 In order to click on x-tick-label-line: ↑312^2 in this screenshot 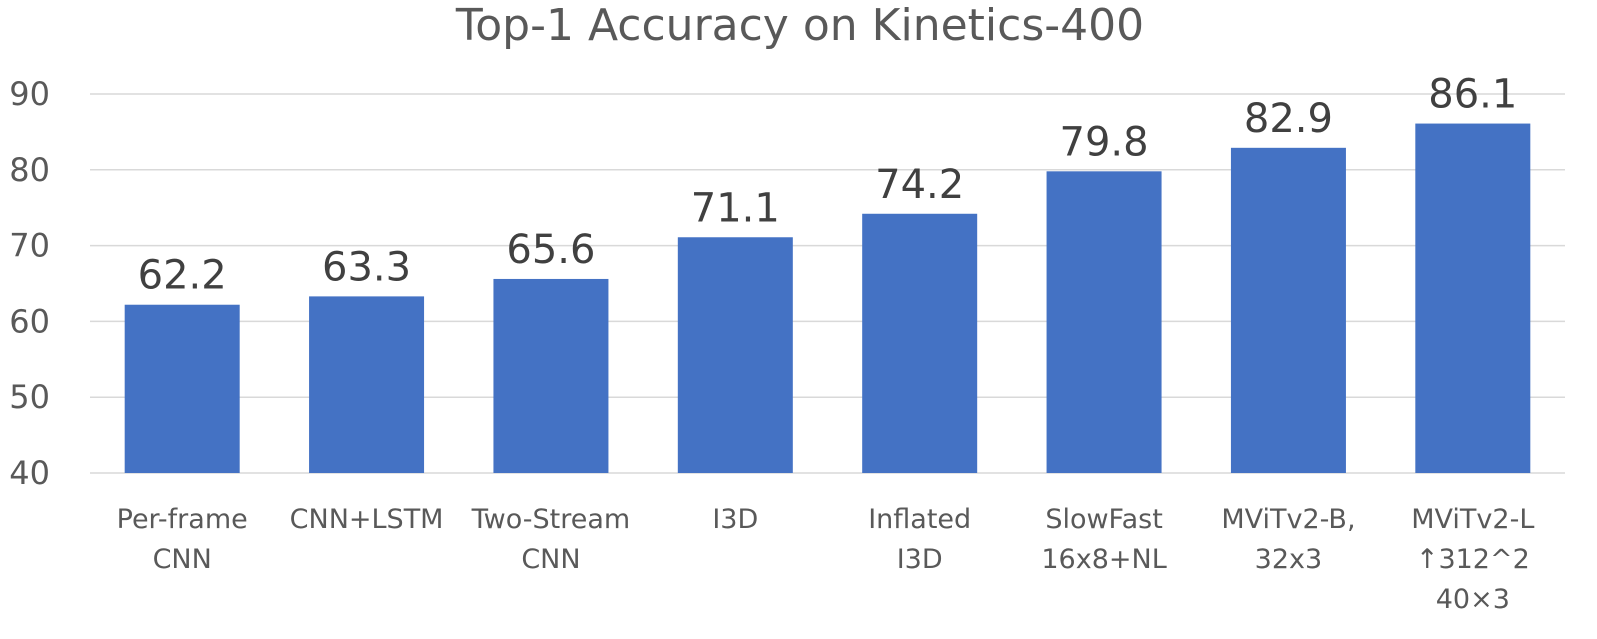, I will do `click(1473, 559)`.